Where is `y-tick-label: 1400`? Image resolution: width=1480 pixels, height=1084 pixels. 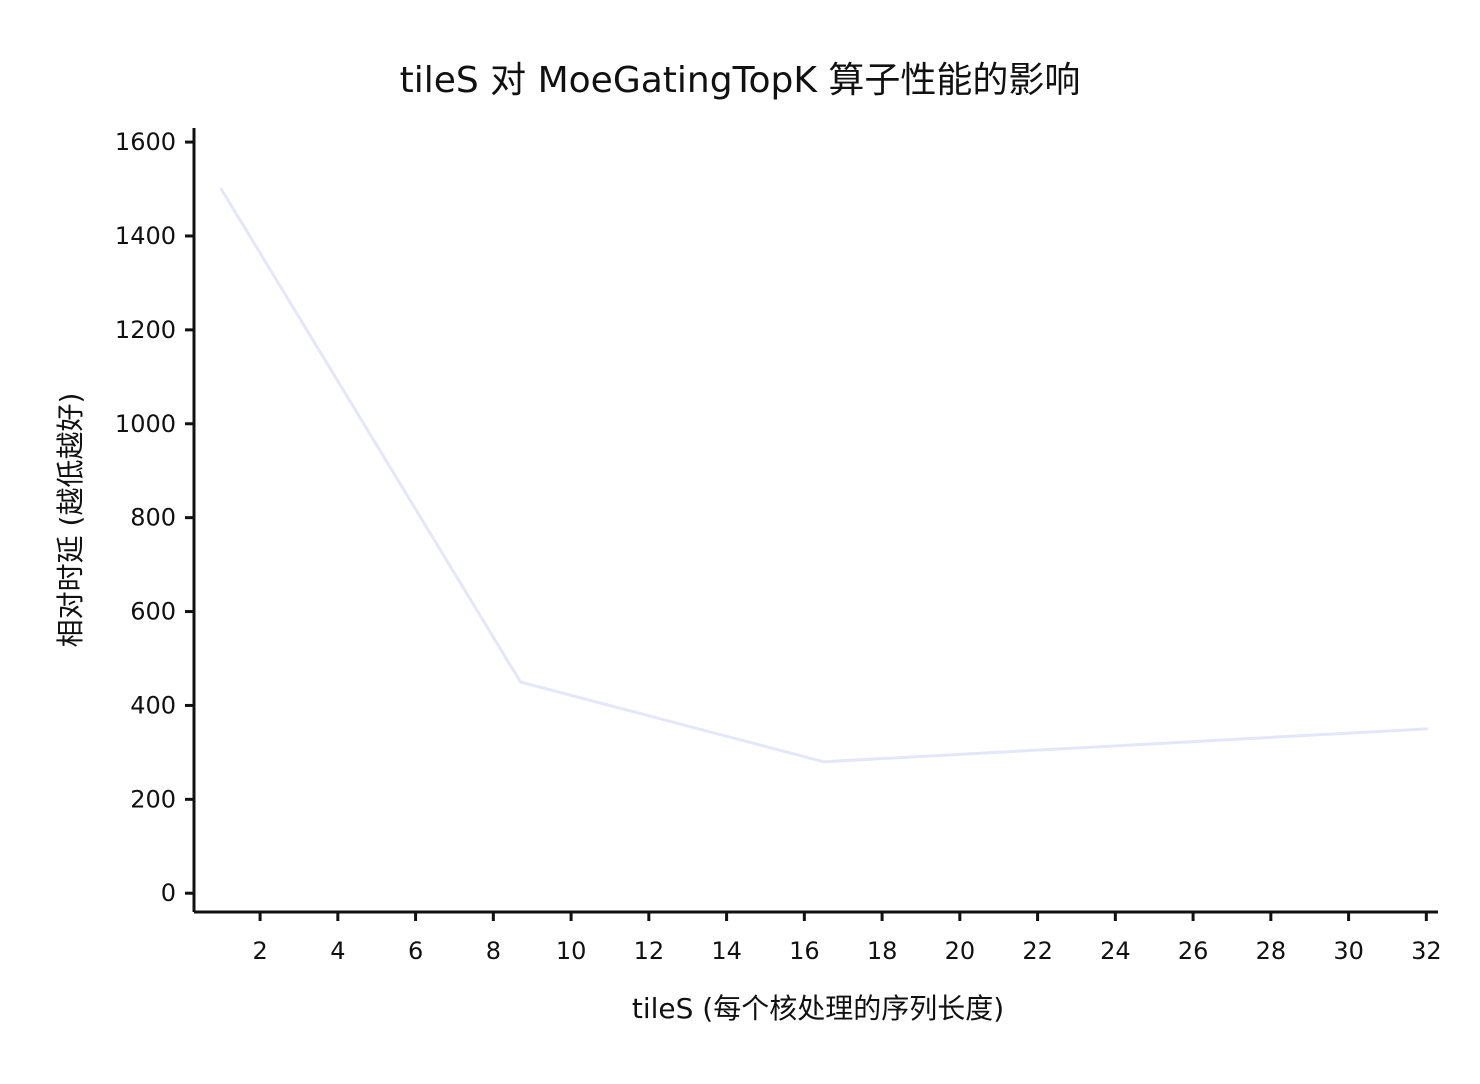
y-tick-label: 1400 is located at coordinates (145, 236).